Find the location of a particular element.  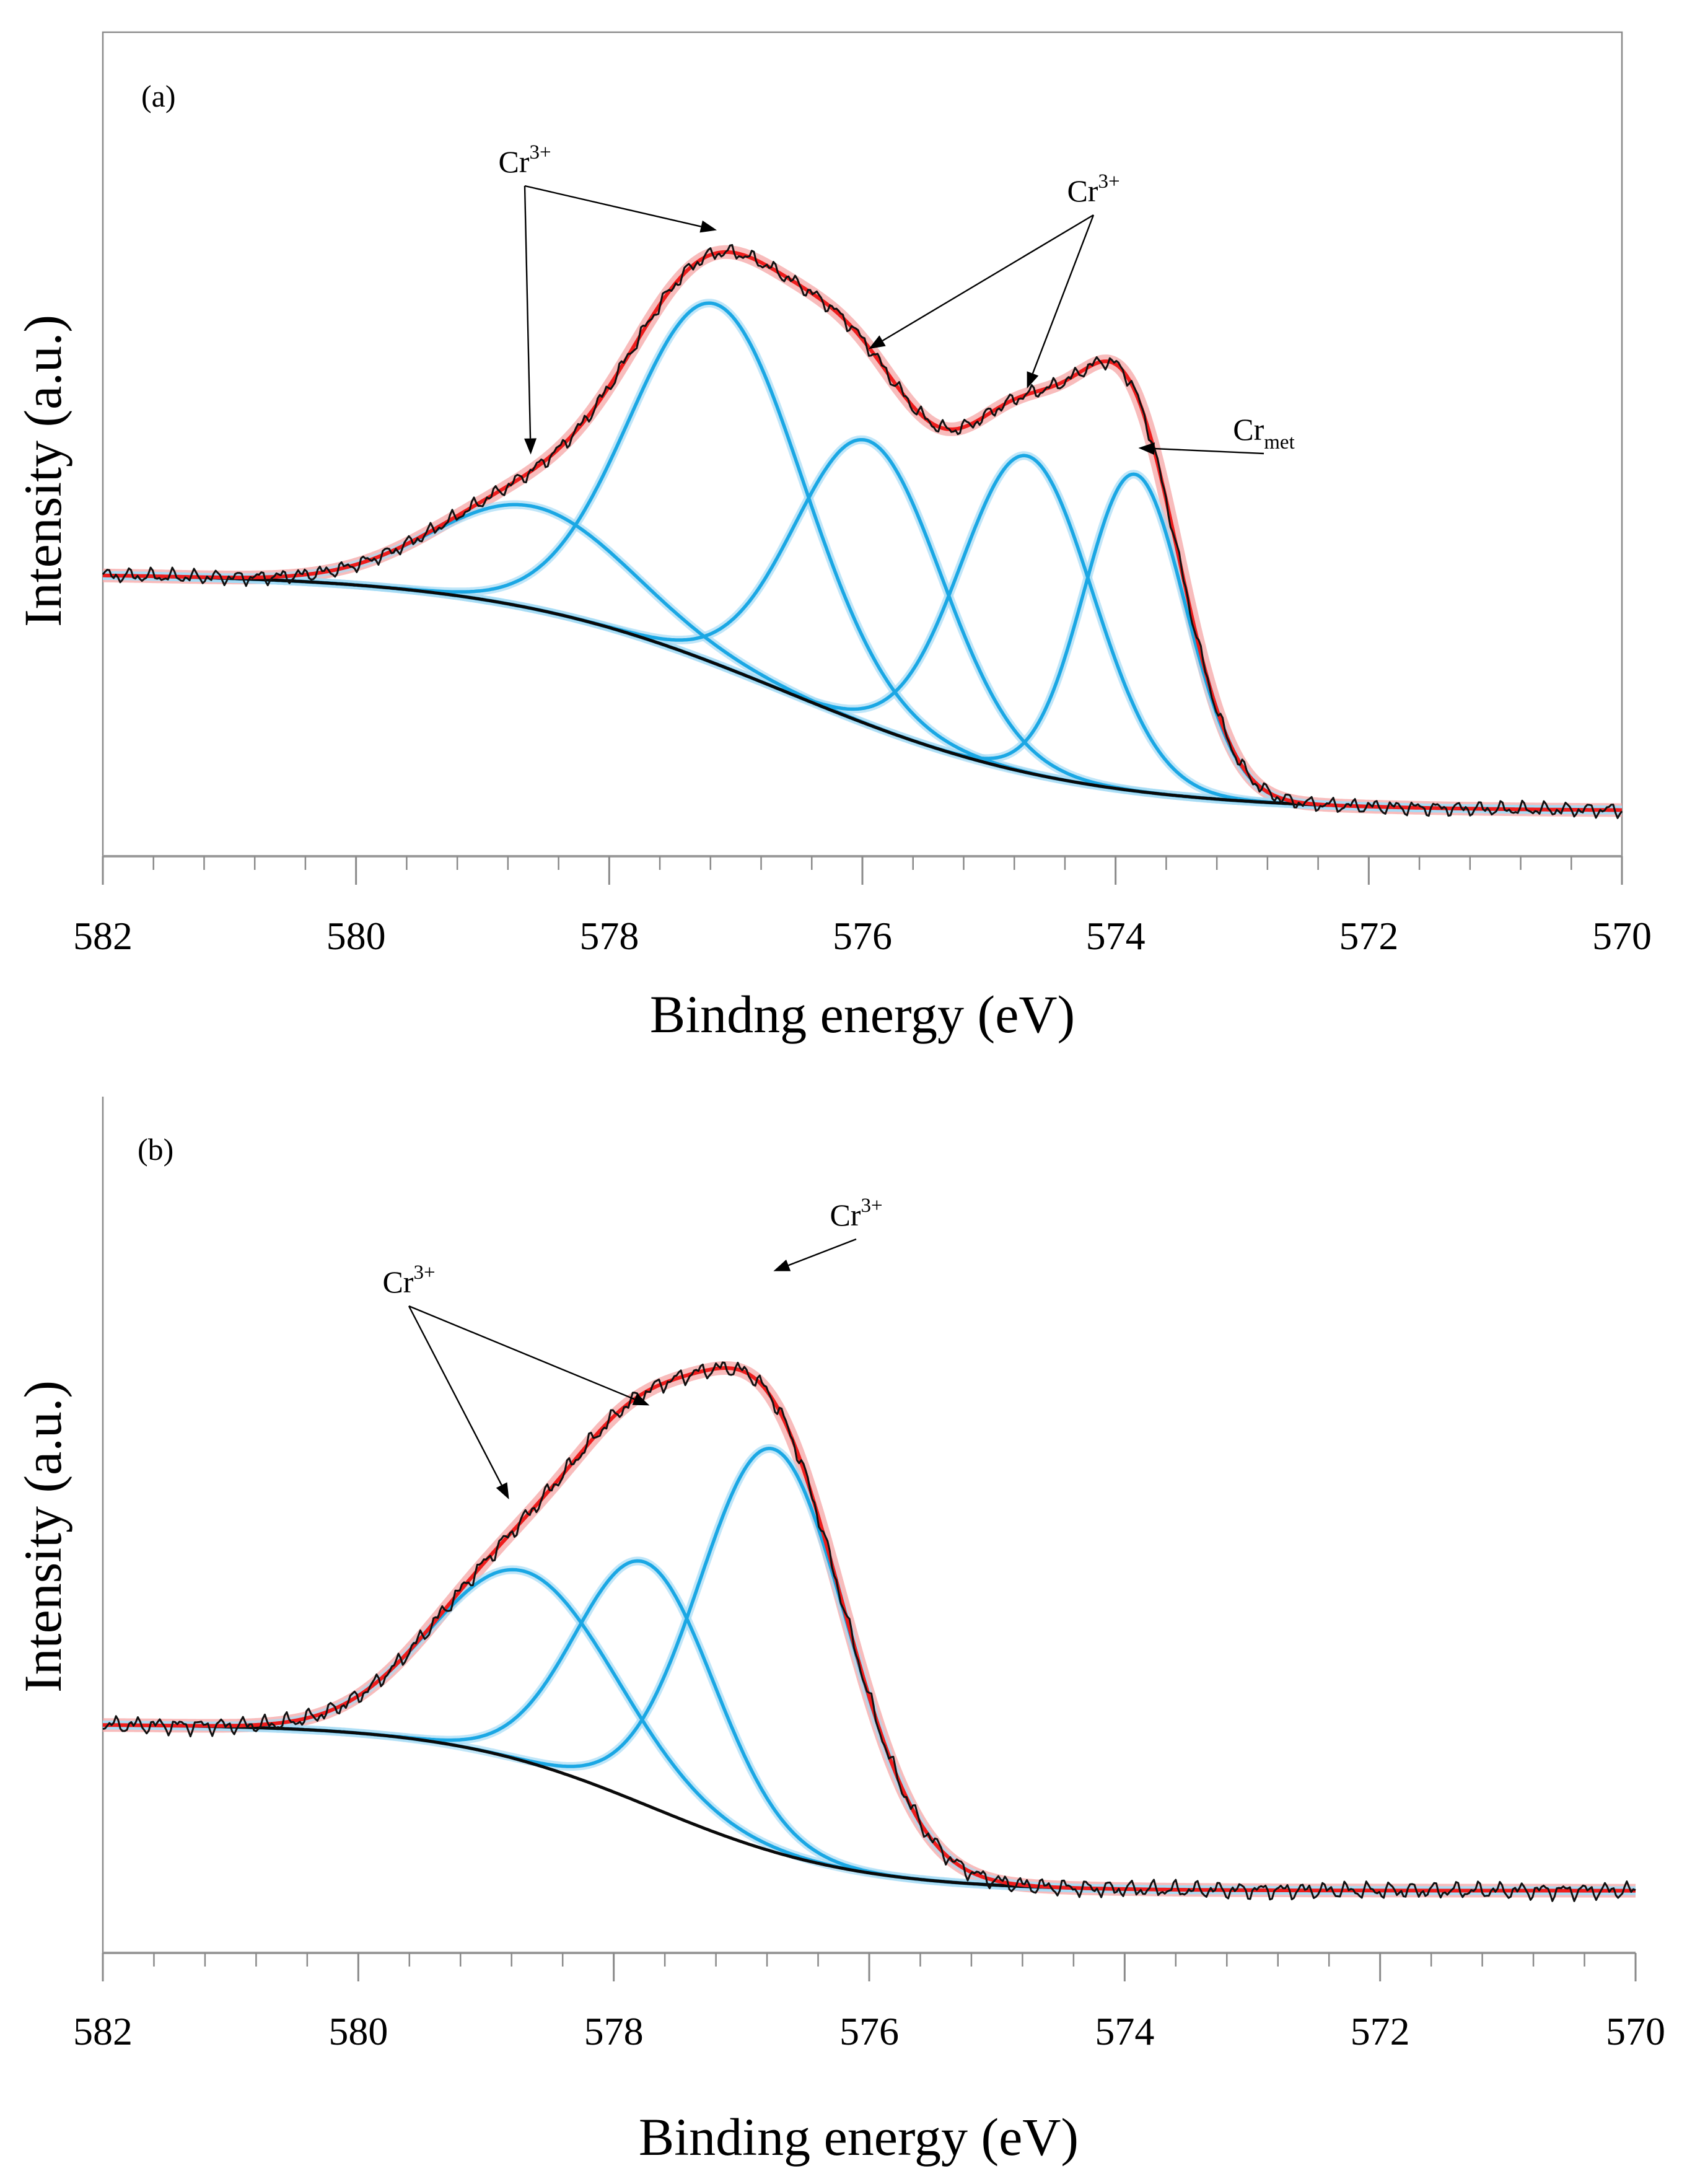

panel-label-b: (b) is located at coordinates (155, 1150).